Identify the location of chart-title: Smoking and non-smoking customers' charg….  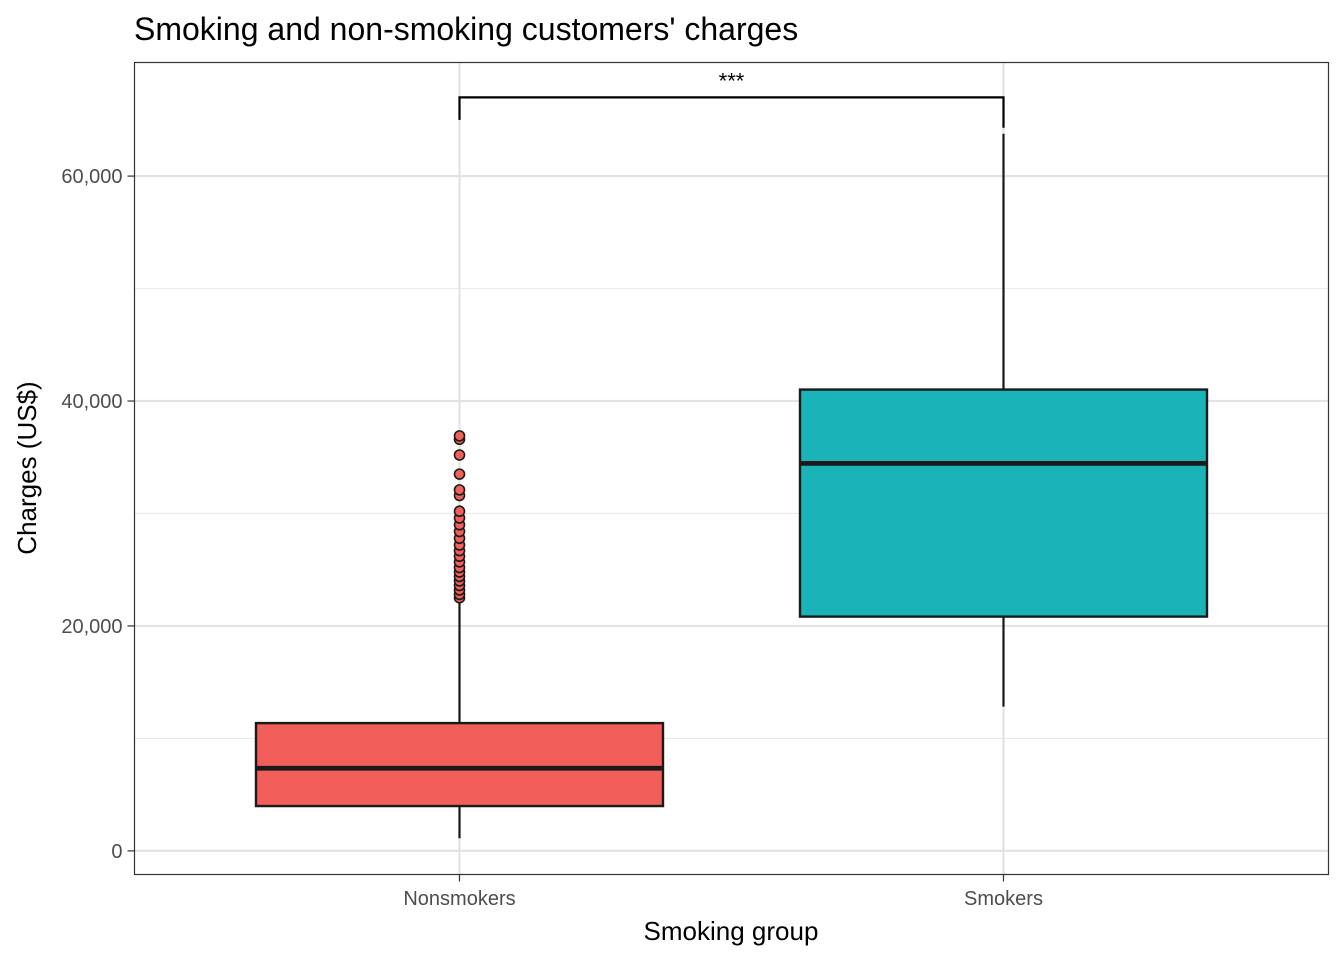
(466, 29).